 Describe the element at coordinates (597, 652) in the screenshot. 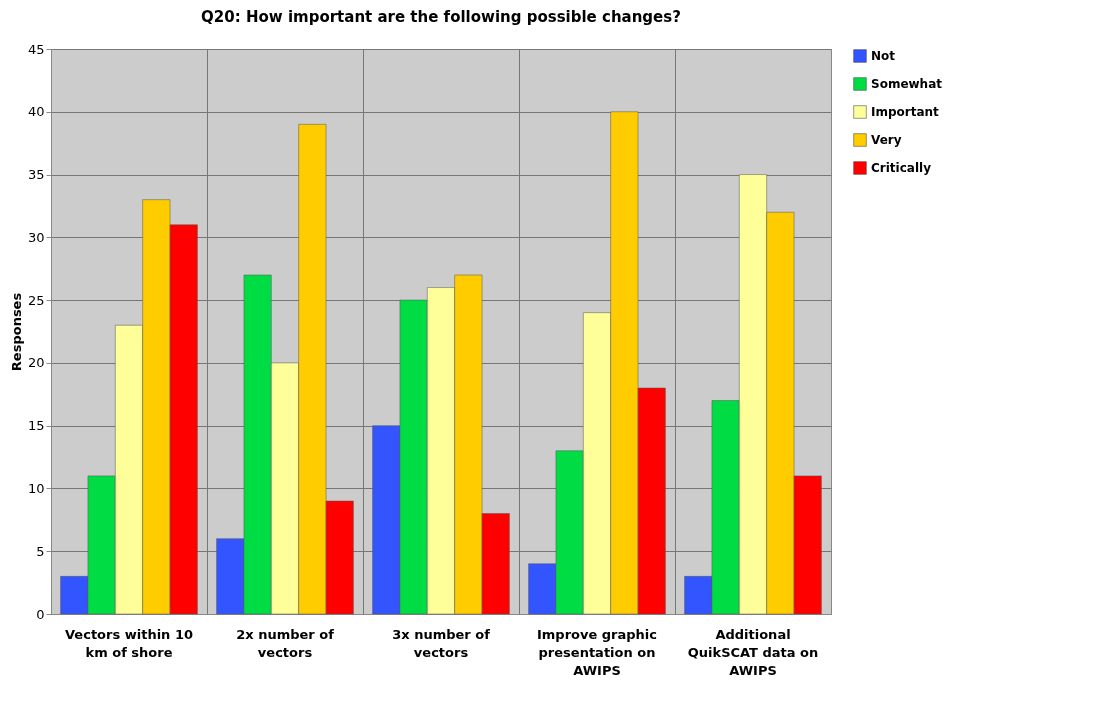

I see `x-tick-label: Improve graphic presentation on AWIPS` at that location.